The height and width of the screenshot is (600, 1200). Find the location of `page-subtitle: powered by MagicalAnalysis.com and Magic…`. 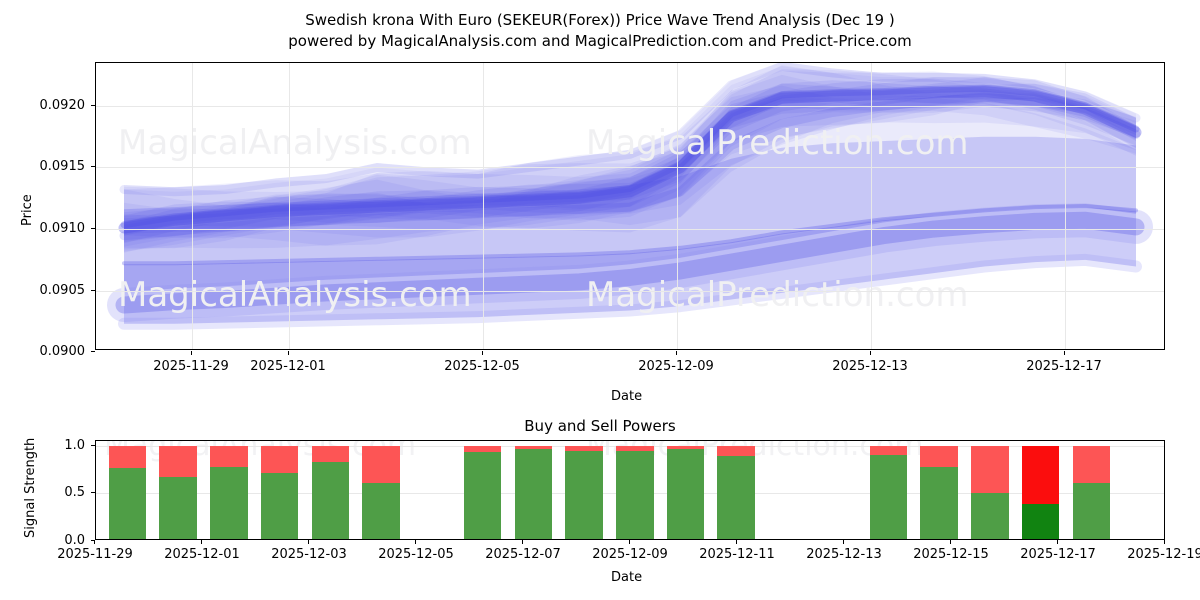

page-subtitle: powered by MagicalAnalysis.com and Magic… is located at coordinates (600, 41).